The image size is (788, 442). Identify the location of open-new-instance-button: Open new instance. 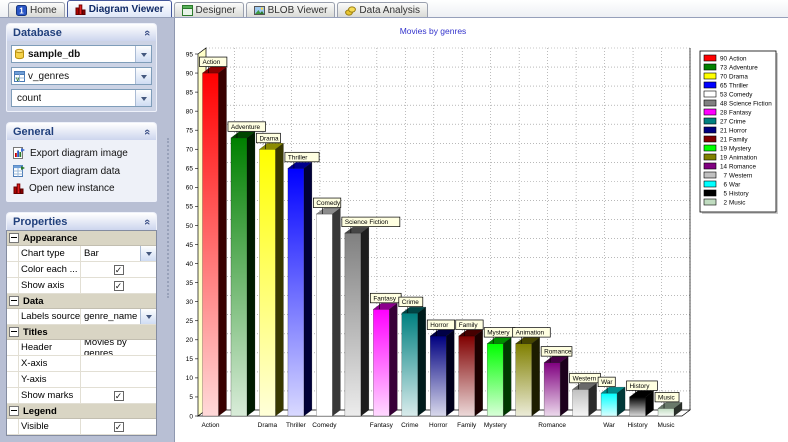
(81, 188).